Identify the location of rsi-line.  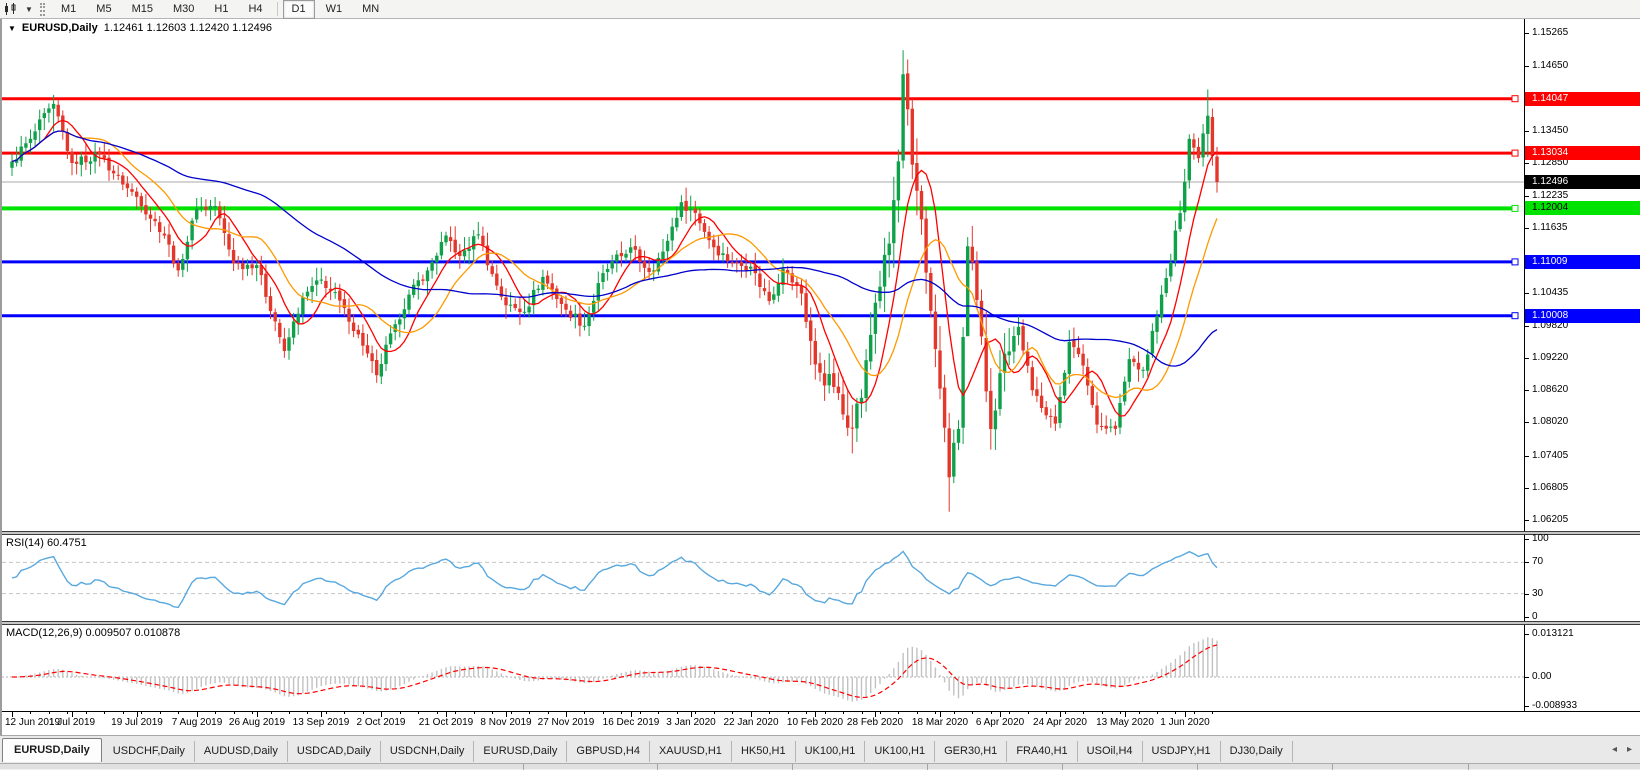
(614, 579).